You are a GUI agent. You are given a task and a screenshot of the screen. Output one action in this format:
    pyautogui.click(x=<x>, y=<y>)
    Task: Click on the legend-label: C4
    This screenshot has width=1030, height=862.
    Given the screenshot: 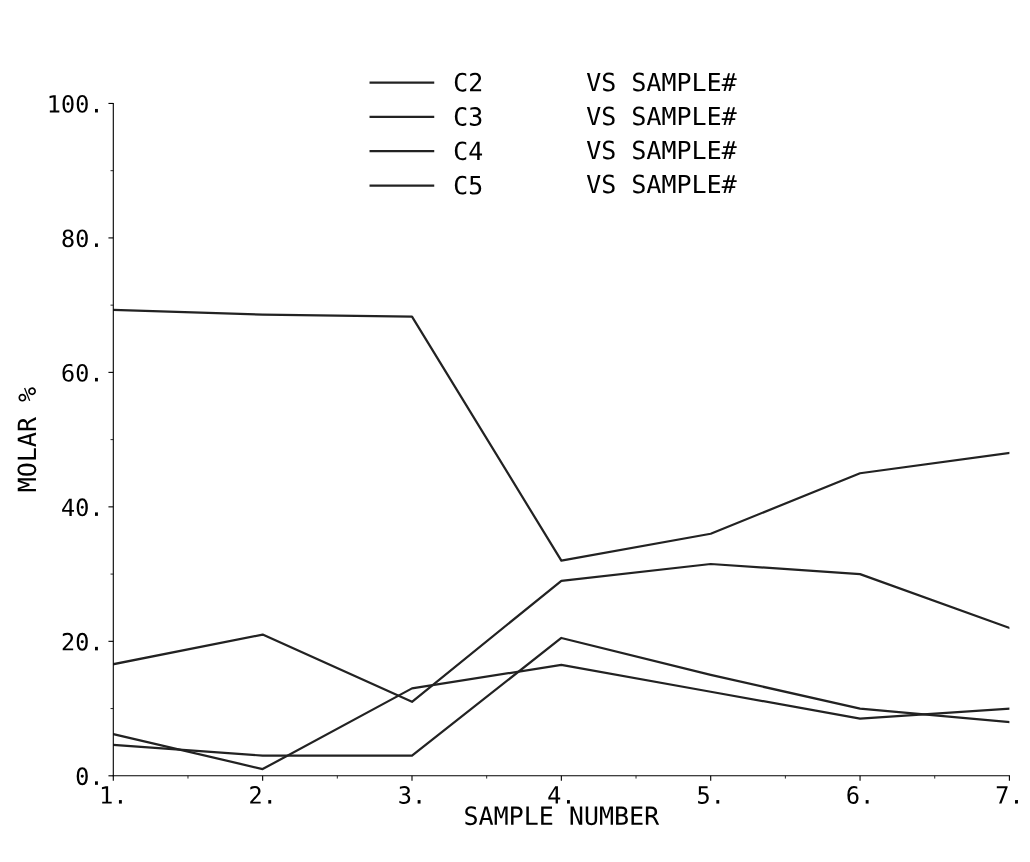 What is the action you would take?
    pyautogui.click(x=468, y=151)
    